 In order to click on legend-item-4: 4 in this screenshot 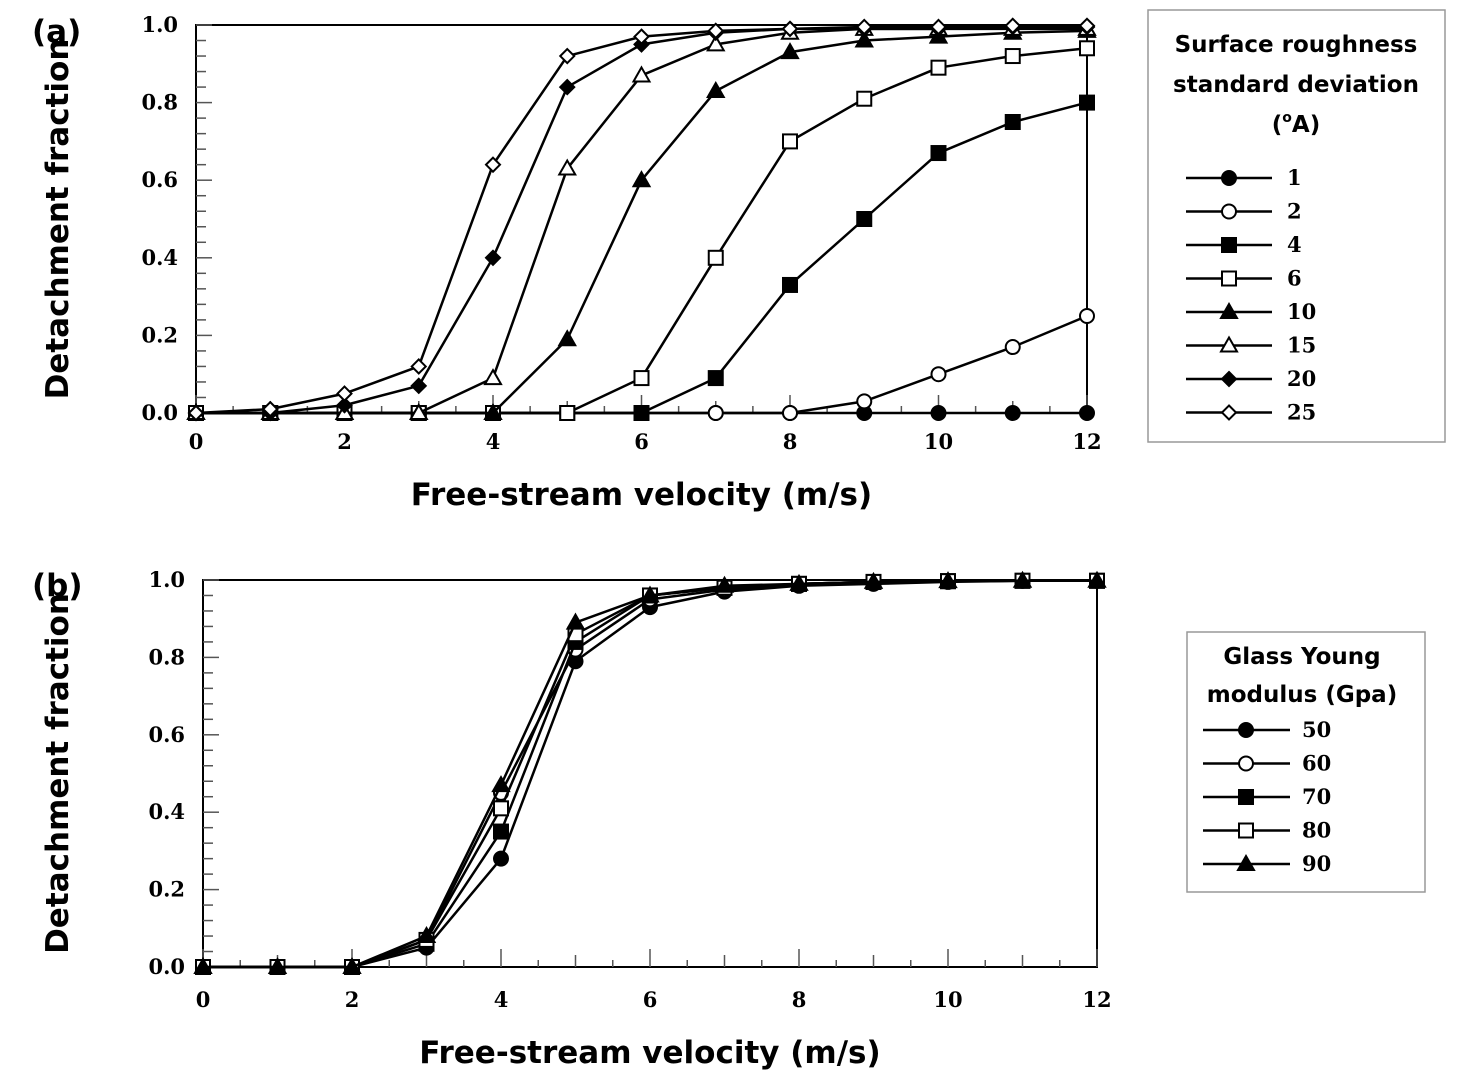, I will do `click(1244, 244)`.